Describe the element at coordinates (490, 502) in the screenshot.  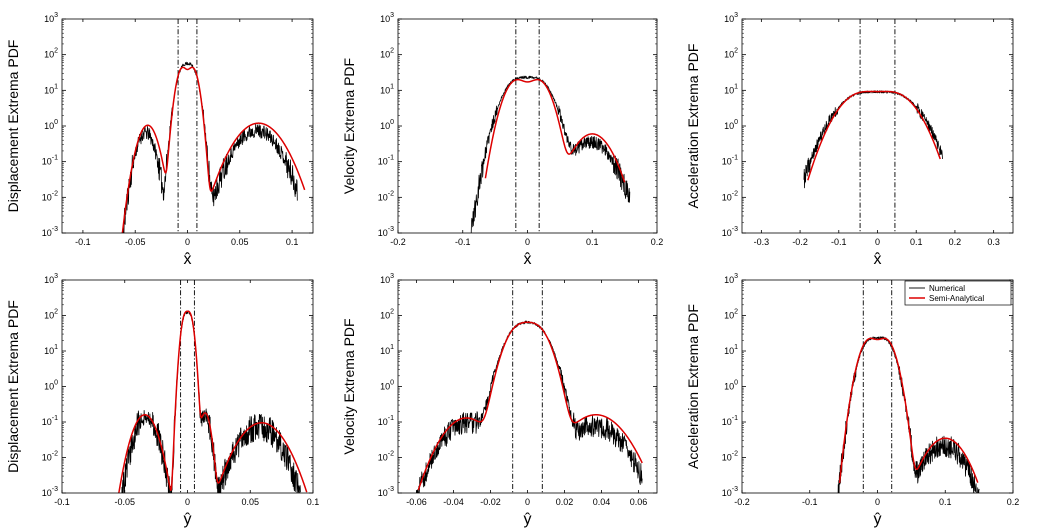
I see `x-tick-label: -0.02` at that location.